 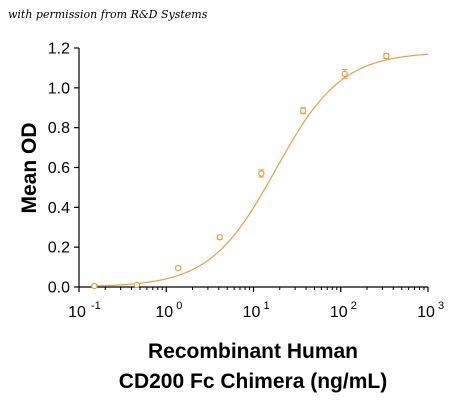 I want to click on x-tick-exponent: -1, so click(x=96, y=306).